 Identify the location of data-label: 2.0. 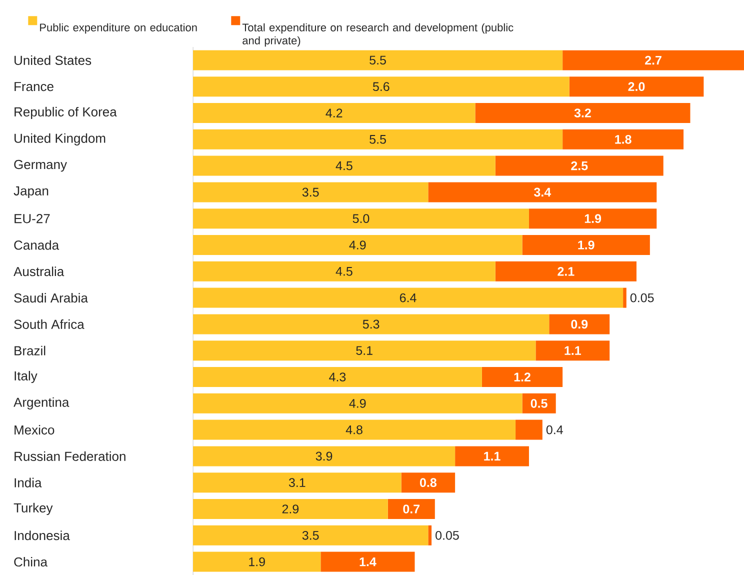
(636, 87).